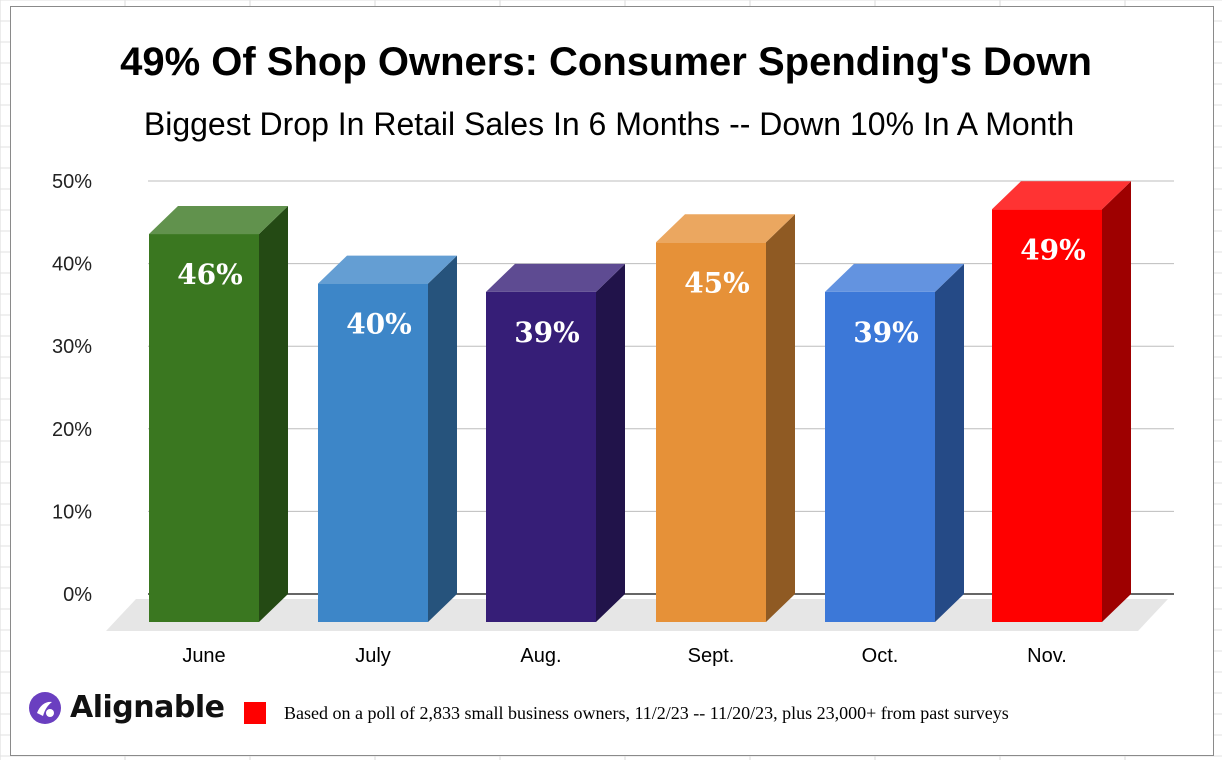 The image size is (1222, 760). Describe the element at coordinates (72, 182) in the screenshot. I see `y-tick-label: 50%` at that location.